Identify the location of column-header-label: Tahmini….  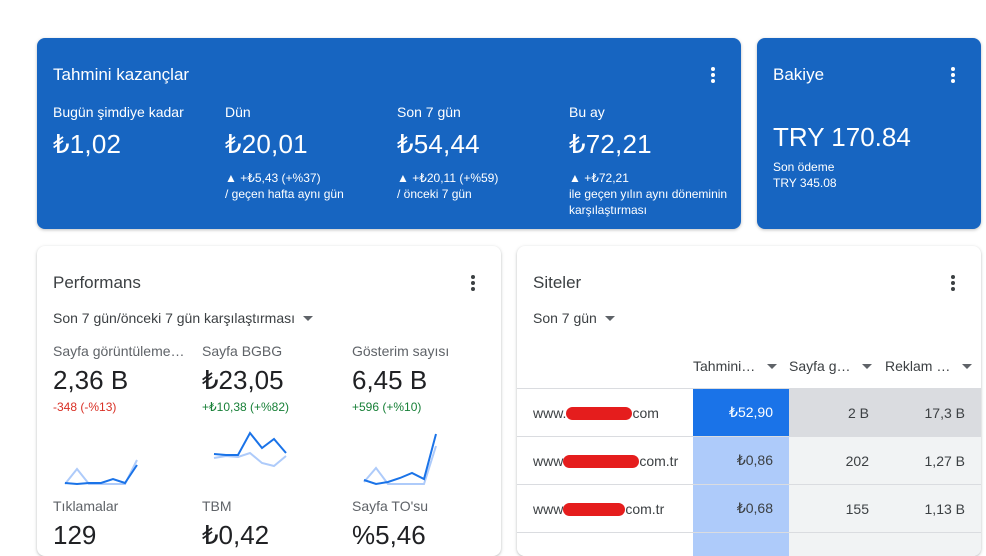
(724, 366).